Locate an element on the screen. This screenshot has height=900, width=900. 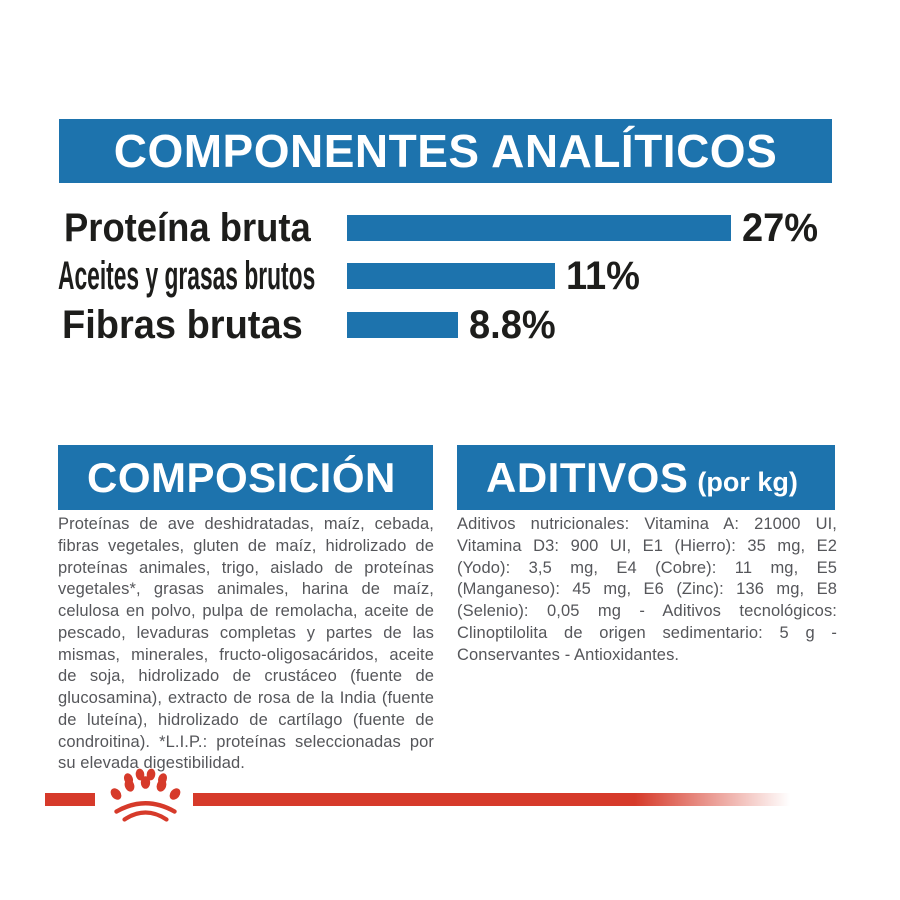
bar-value-fibre: 8.8% is located at coordinates (512, 325).